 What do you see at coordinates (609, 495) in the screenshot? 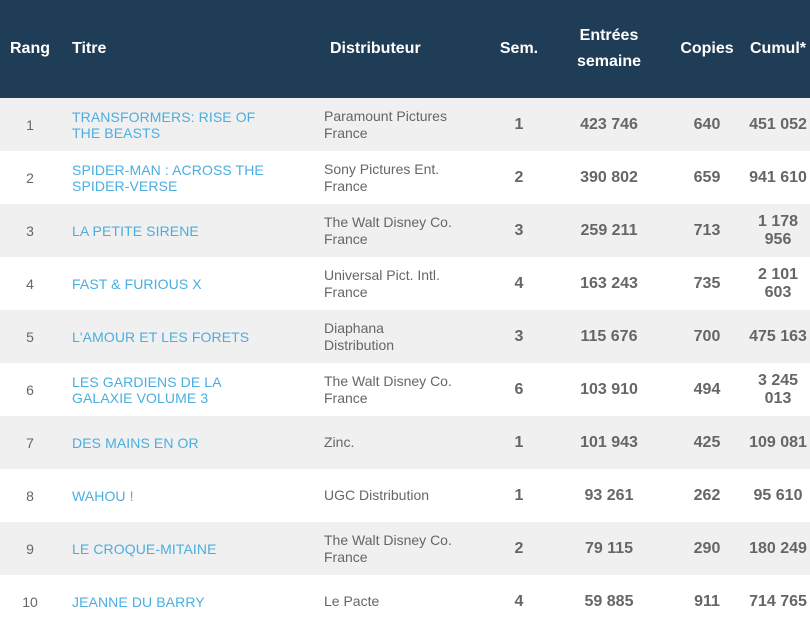
I see `weekly-admissions-cell: 93 261` at bounding box center [609, 495].